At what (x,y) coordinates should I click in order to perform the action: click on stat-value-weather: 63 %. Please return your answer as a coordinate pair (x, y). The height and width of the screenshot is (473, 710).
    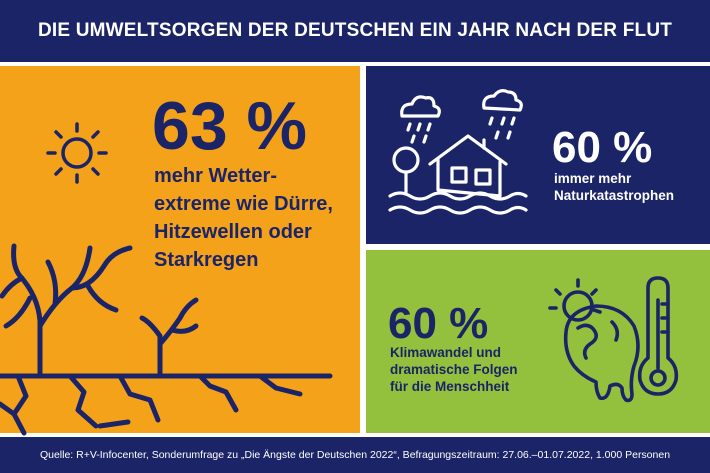
    Looking at the image, I should click on (229, 126).